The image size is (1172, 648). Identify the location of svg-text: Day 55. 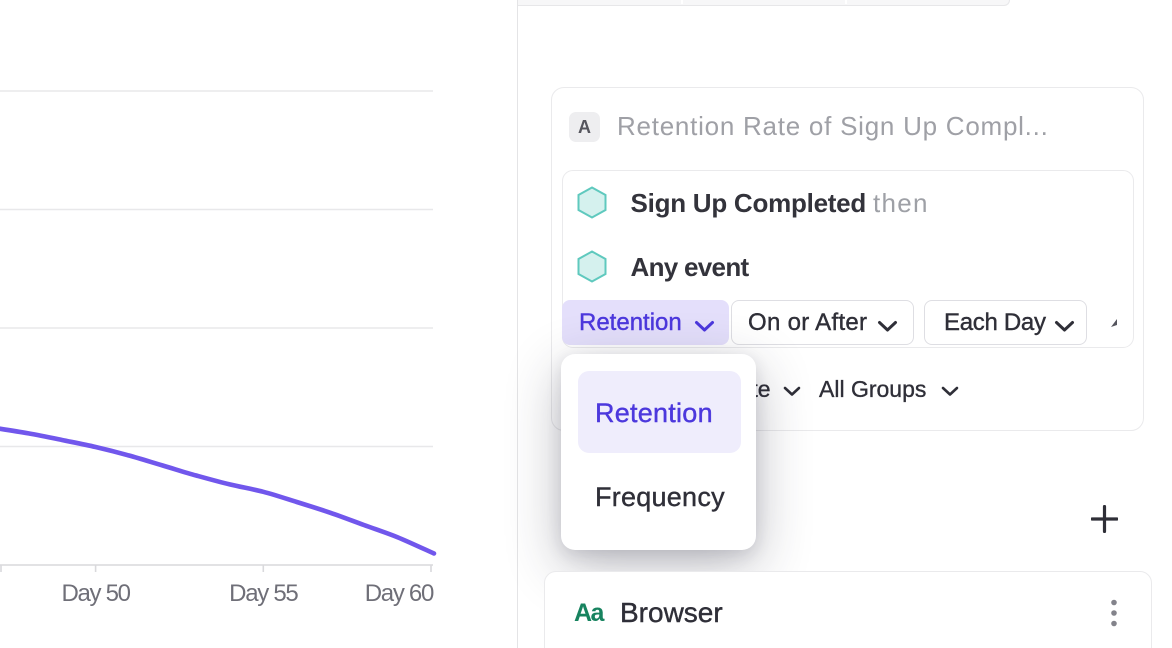
(263, 593).